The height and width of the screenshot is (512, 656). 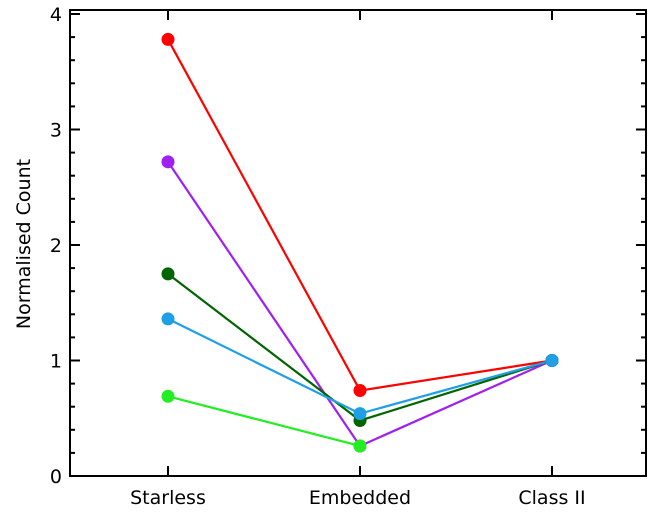 I want to click on x-tick-label: Starless, so click(x=168, y=498).